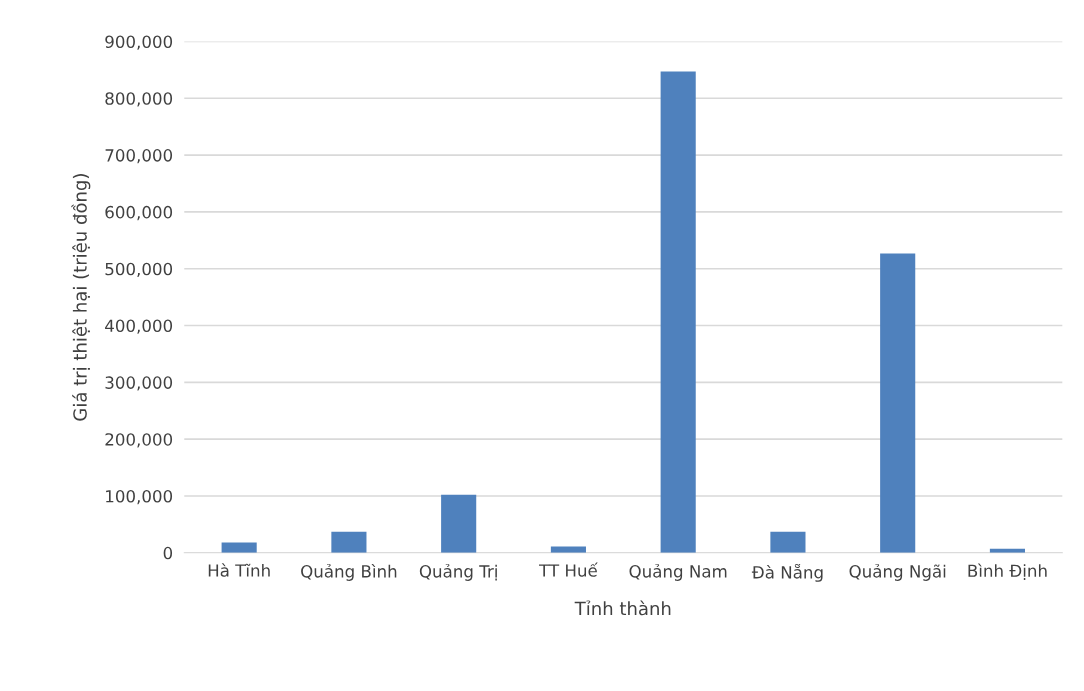 The image size is (1084, 691). I want to click on y-tick-label: 400,000, so click(139, 326).